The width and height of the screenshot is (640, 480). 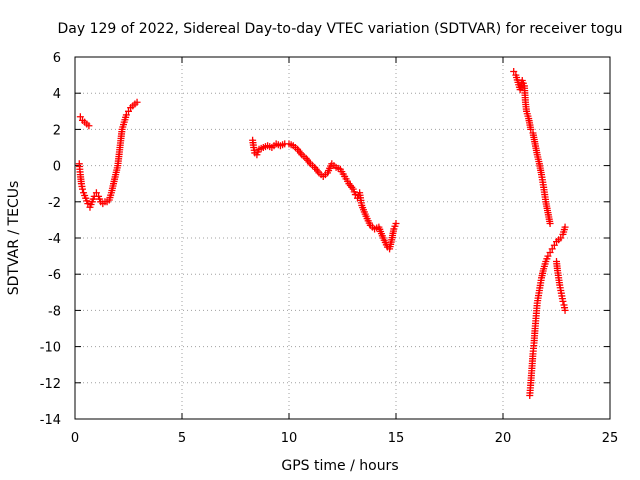 I want to click on y-tick-label: -10, so click(x=50, y=348).